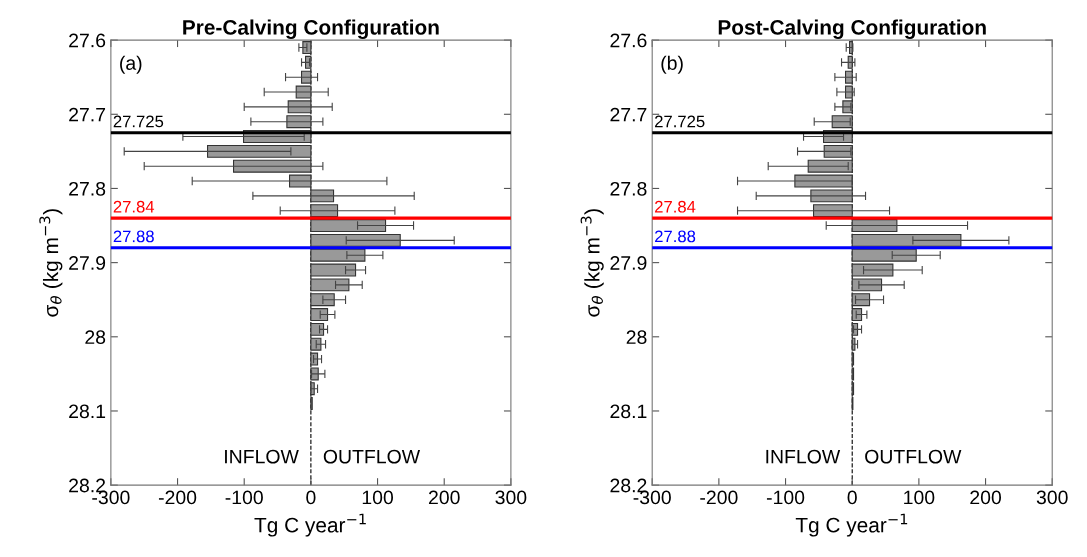 This screenshot has height=557, width=1087. I want to click on annotation: (a), so click(131, 64).